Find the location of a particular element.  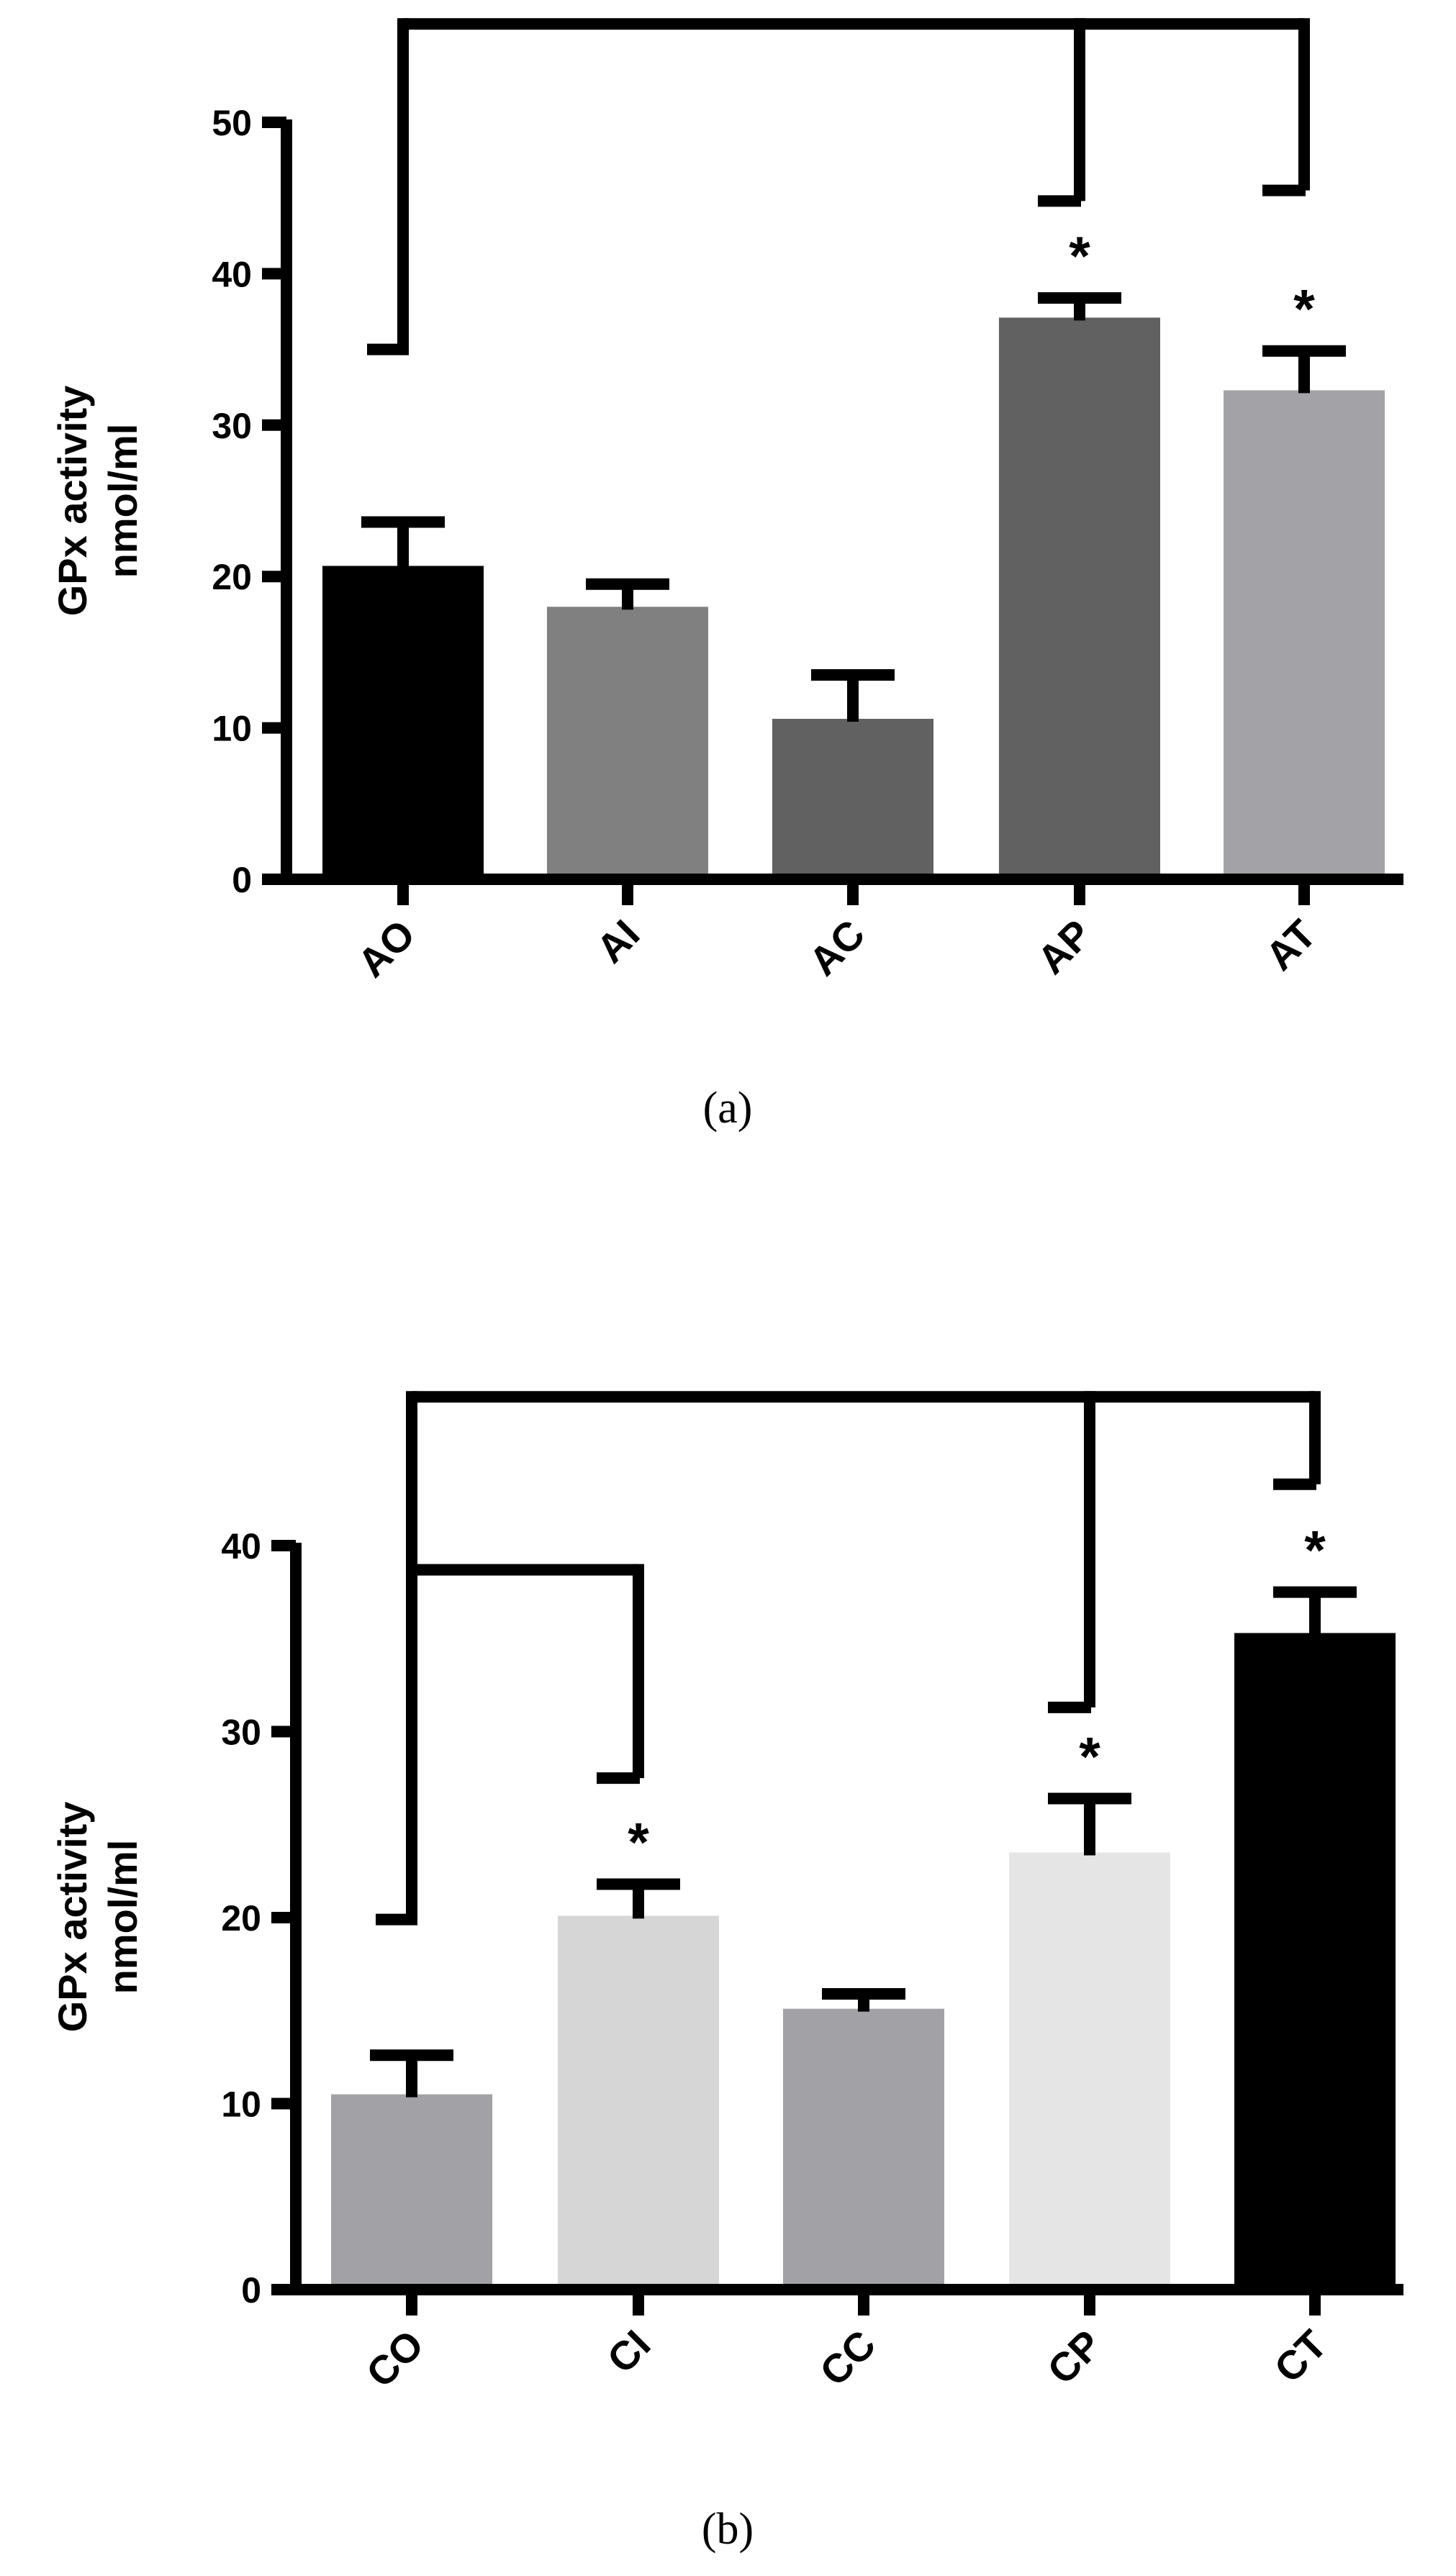

bar-cc is located at coordinates (863, 2149).